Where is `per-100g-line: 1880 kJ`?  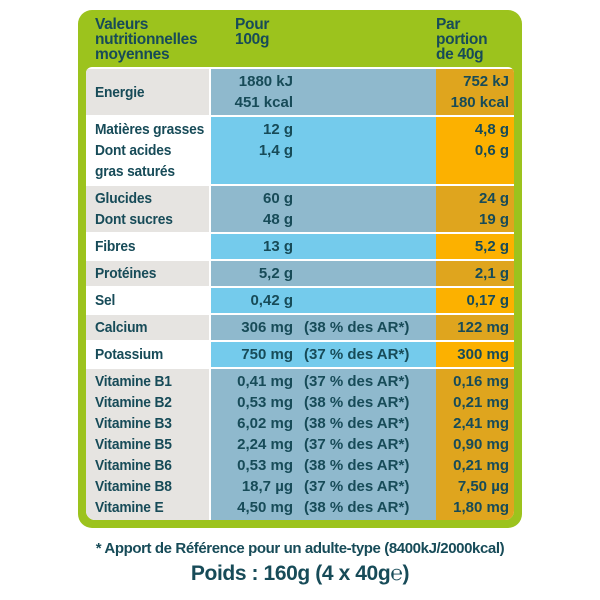 per-100g-line: 1880 kJ is located at coordinates (323, 81).